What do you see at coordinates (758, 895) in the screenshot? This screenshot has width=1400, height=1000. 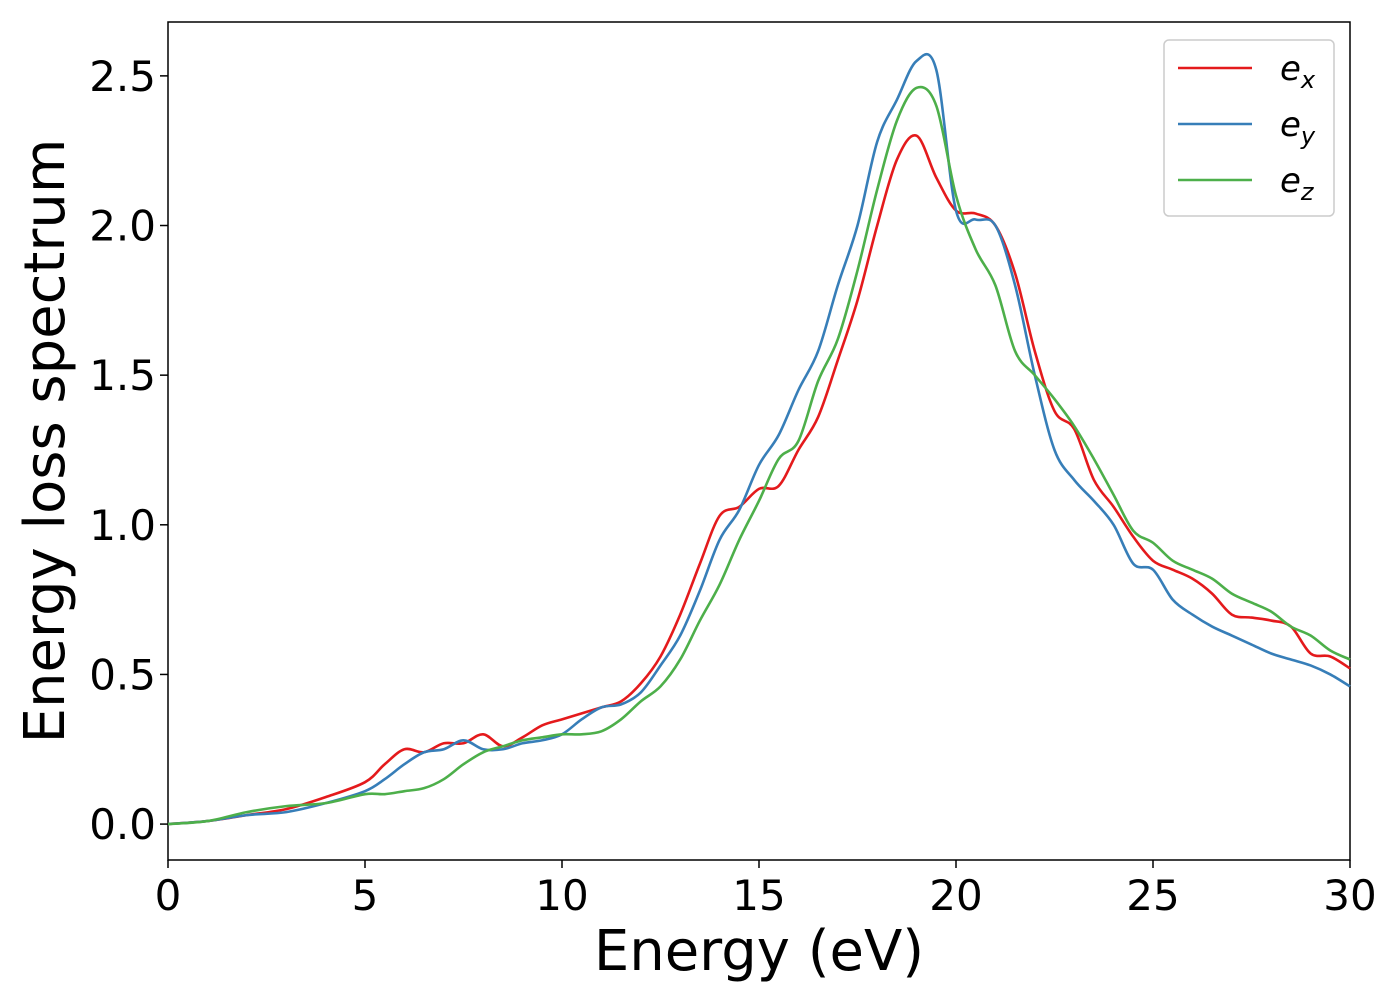 I see `x-tick-label: 15` at bounding box center [758, 895].